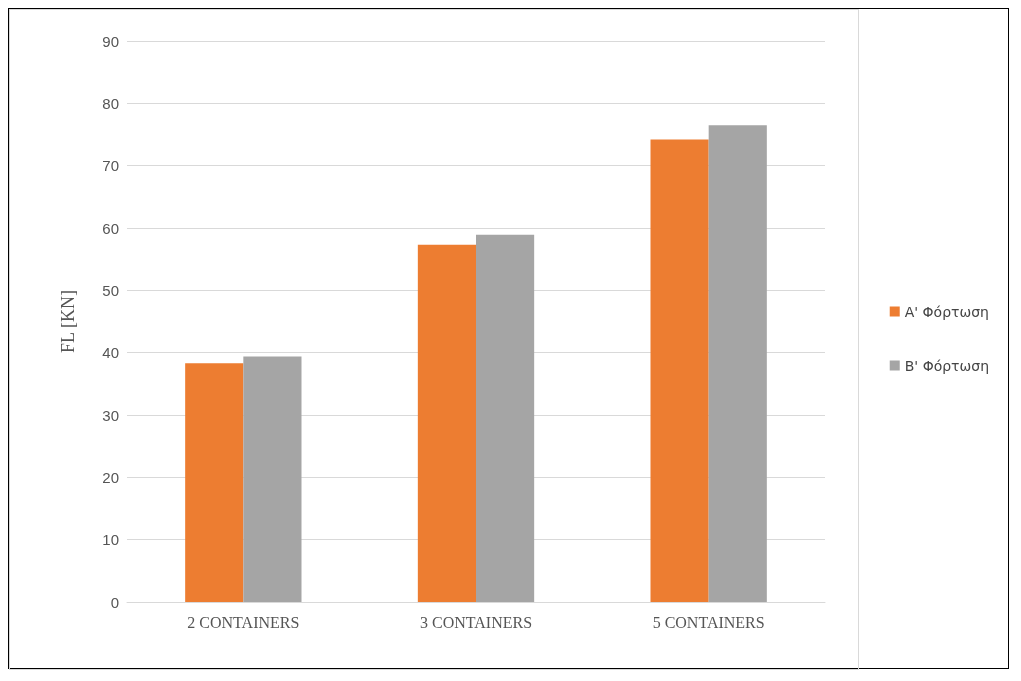 The height and width of the screenshot is (681, 1021). I want to click on legend-label: B' Φόρτωση, so click(947, 365).